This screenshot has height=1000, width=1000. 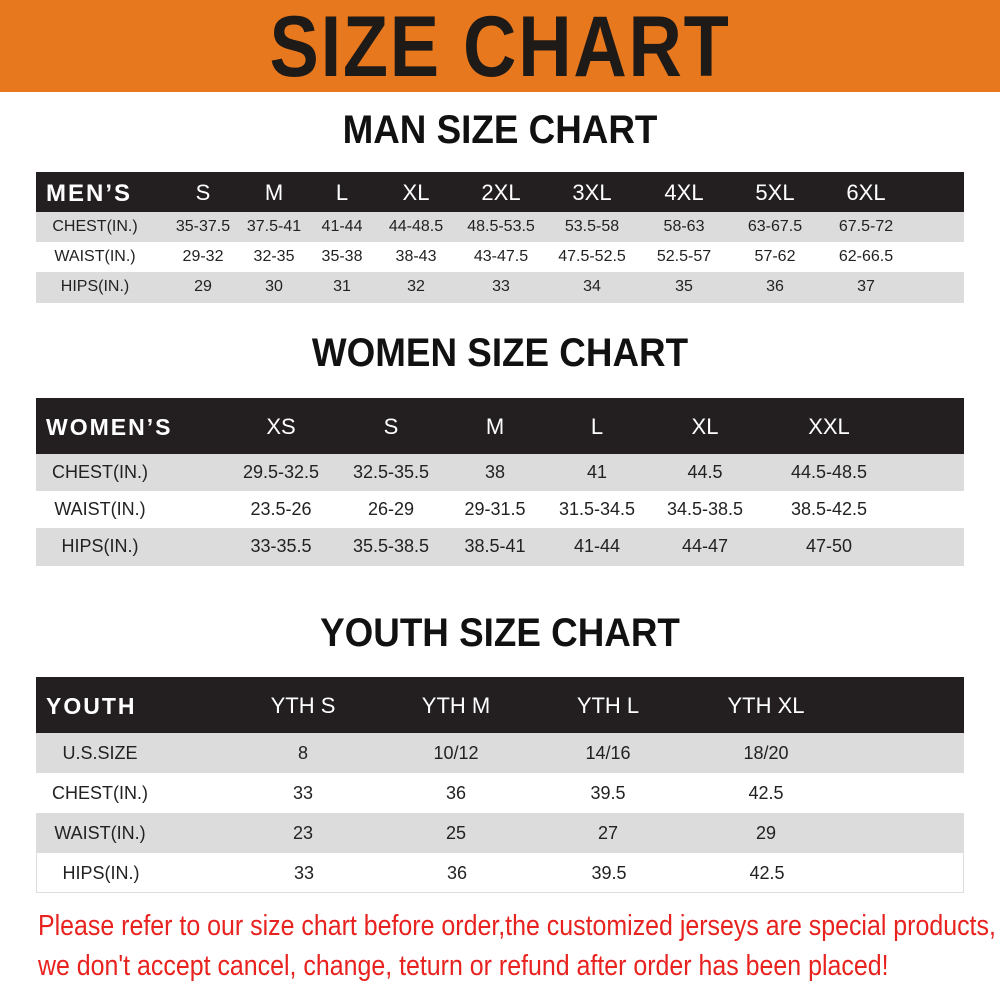 I want to click on table-header-row: WOMEN’S XS S M L XL XXL, so click(x=500, y=426).